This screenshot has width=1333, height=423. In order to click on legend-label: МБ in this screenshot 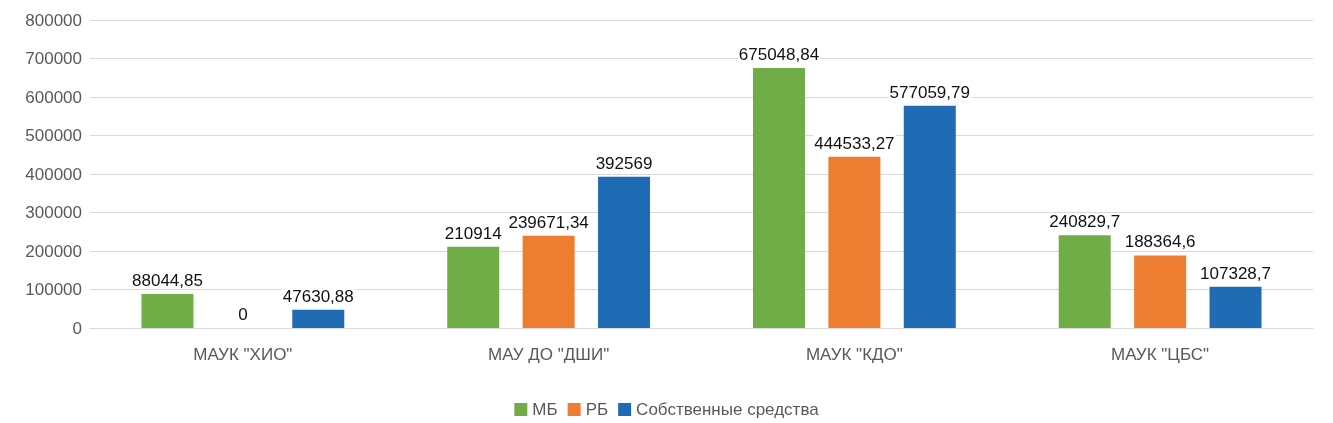, I will do `click(545, 409)`.